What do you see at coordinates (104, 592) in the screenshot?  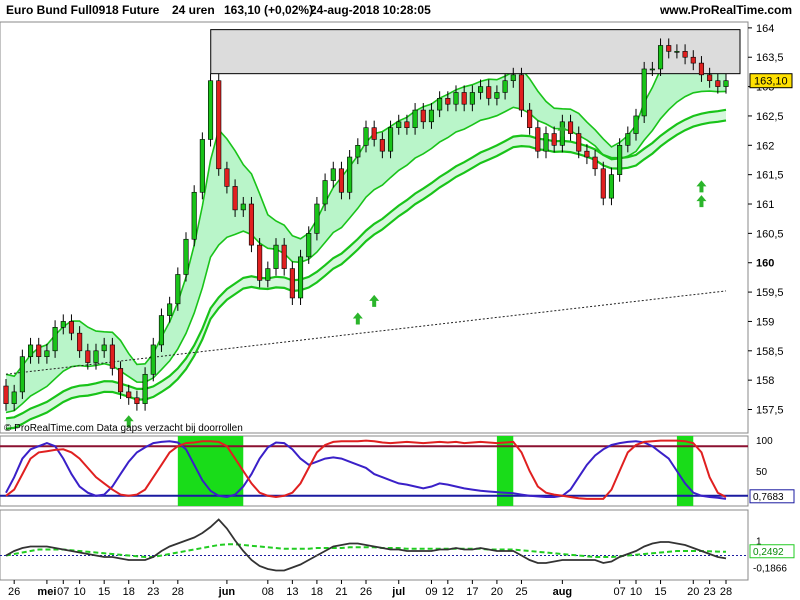 I see `x-tick-label: 15` at bounding box center [104, 592].